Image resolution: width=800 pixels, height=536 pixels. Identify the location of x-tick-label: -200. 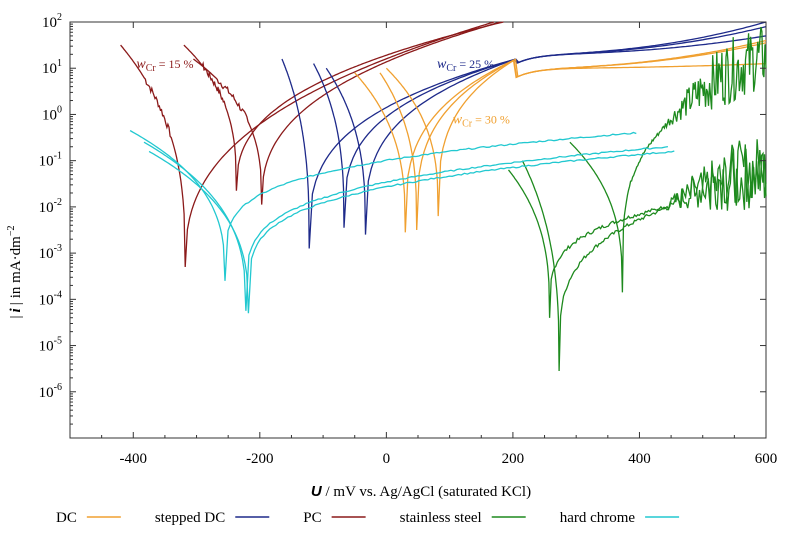
(260, 459).